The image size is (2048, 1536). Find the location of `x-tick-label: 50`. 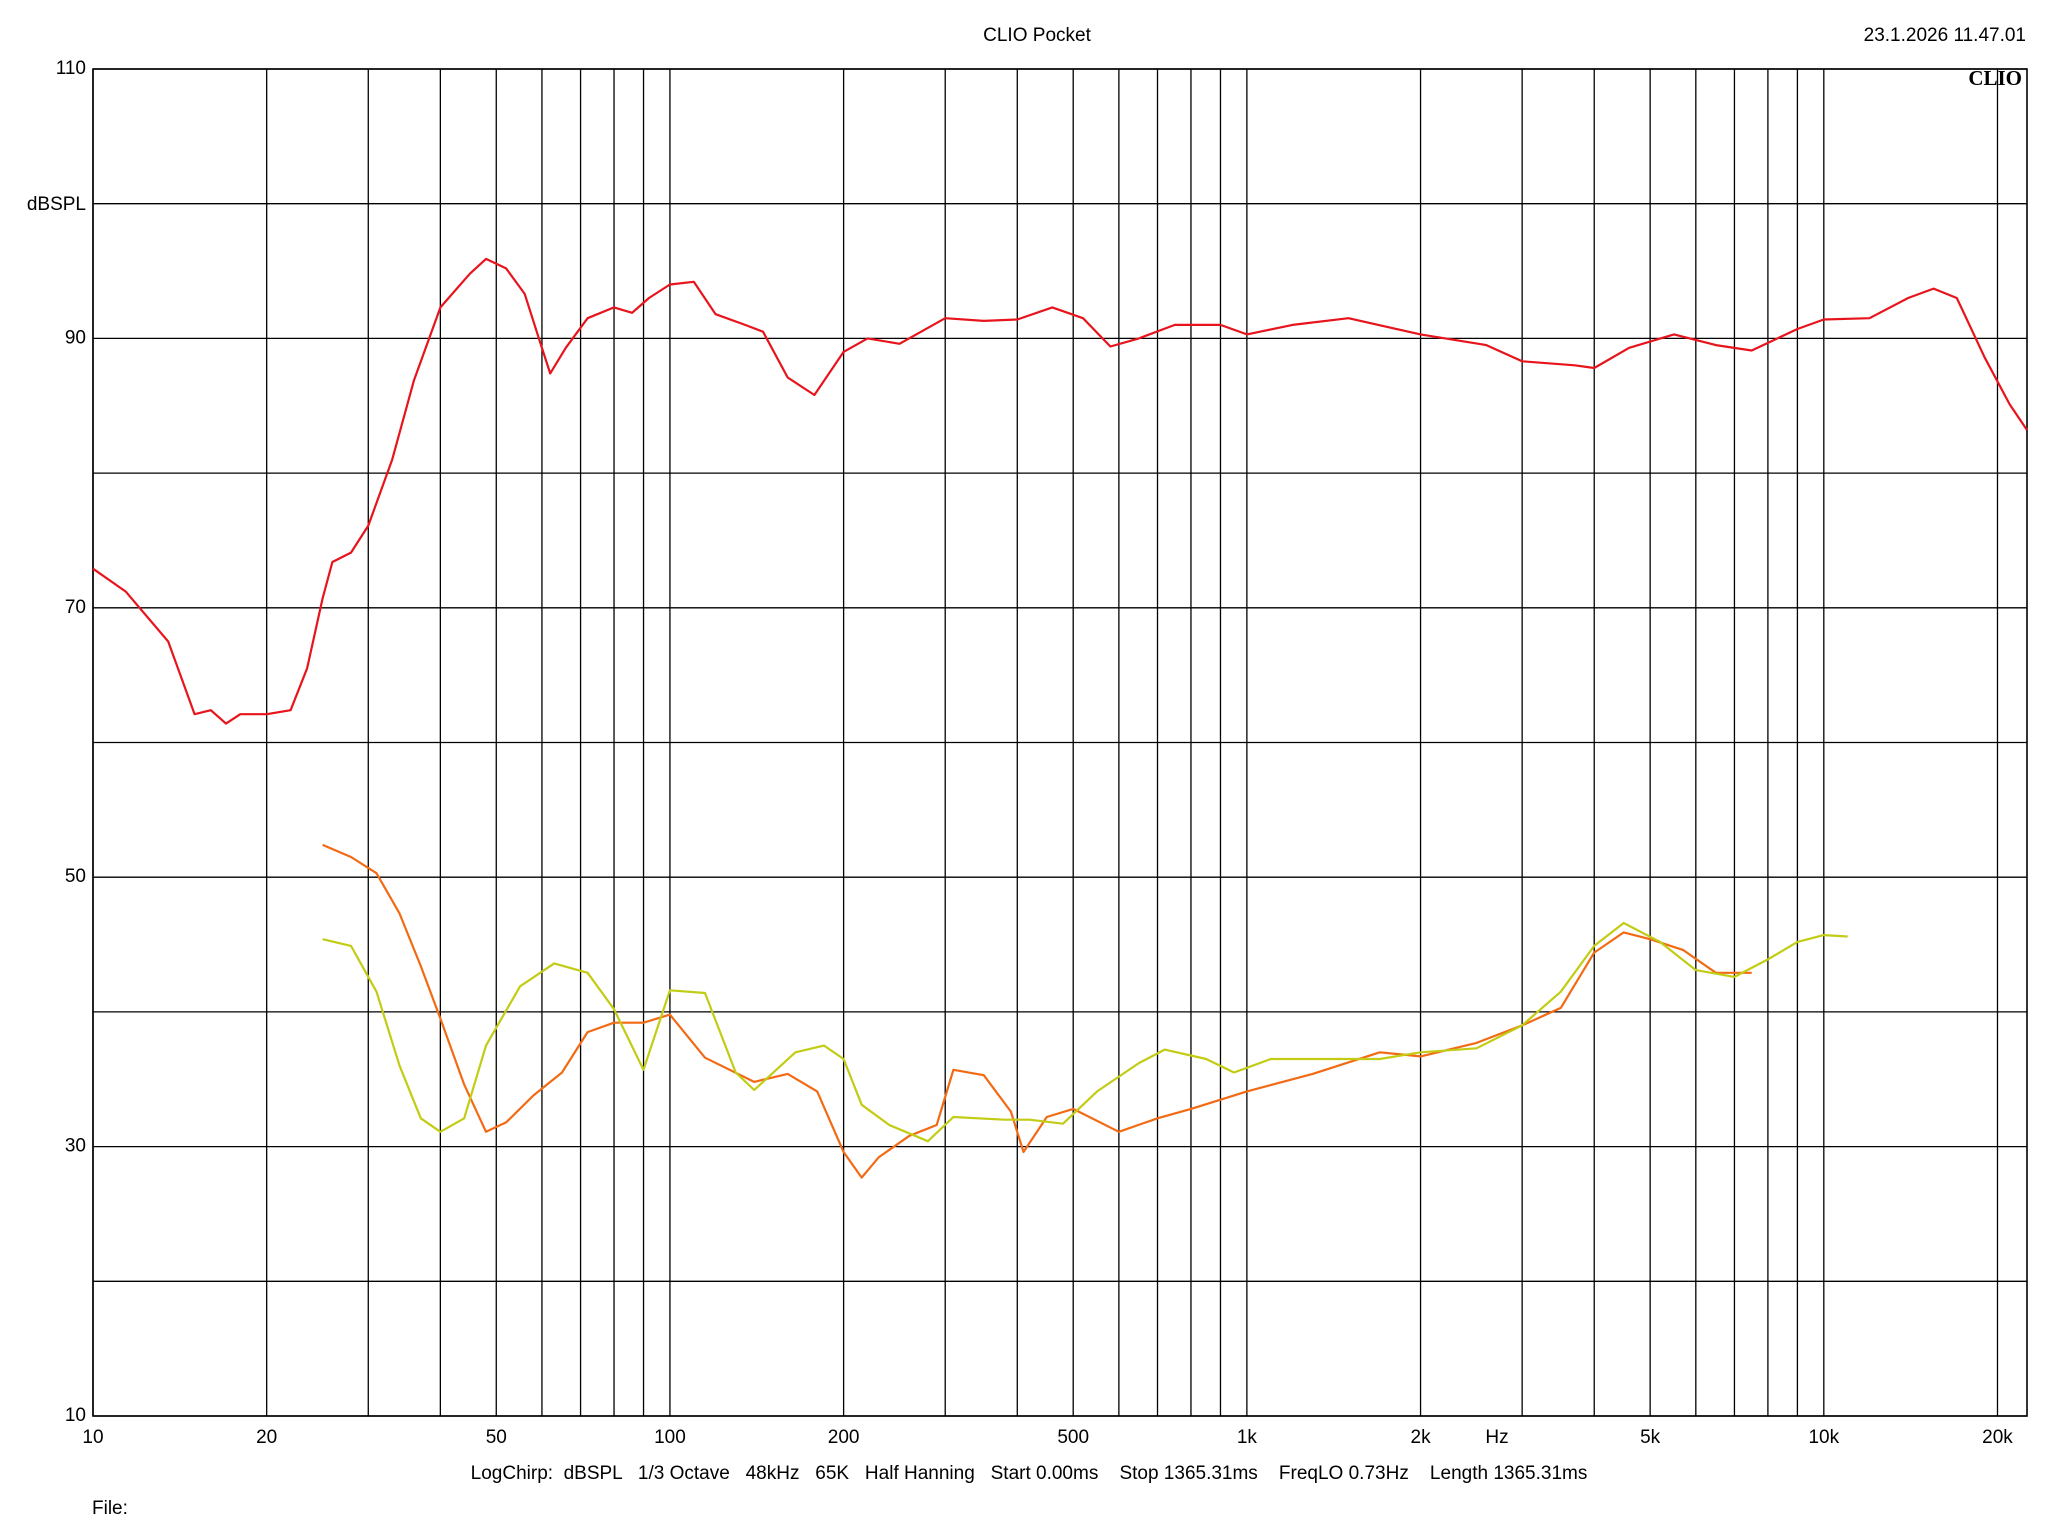

x-tick-label: 50 is located at coordinates (496, 1437).